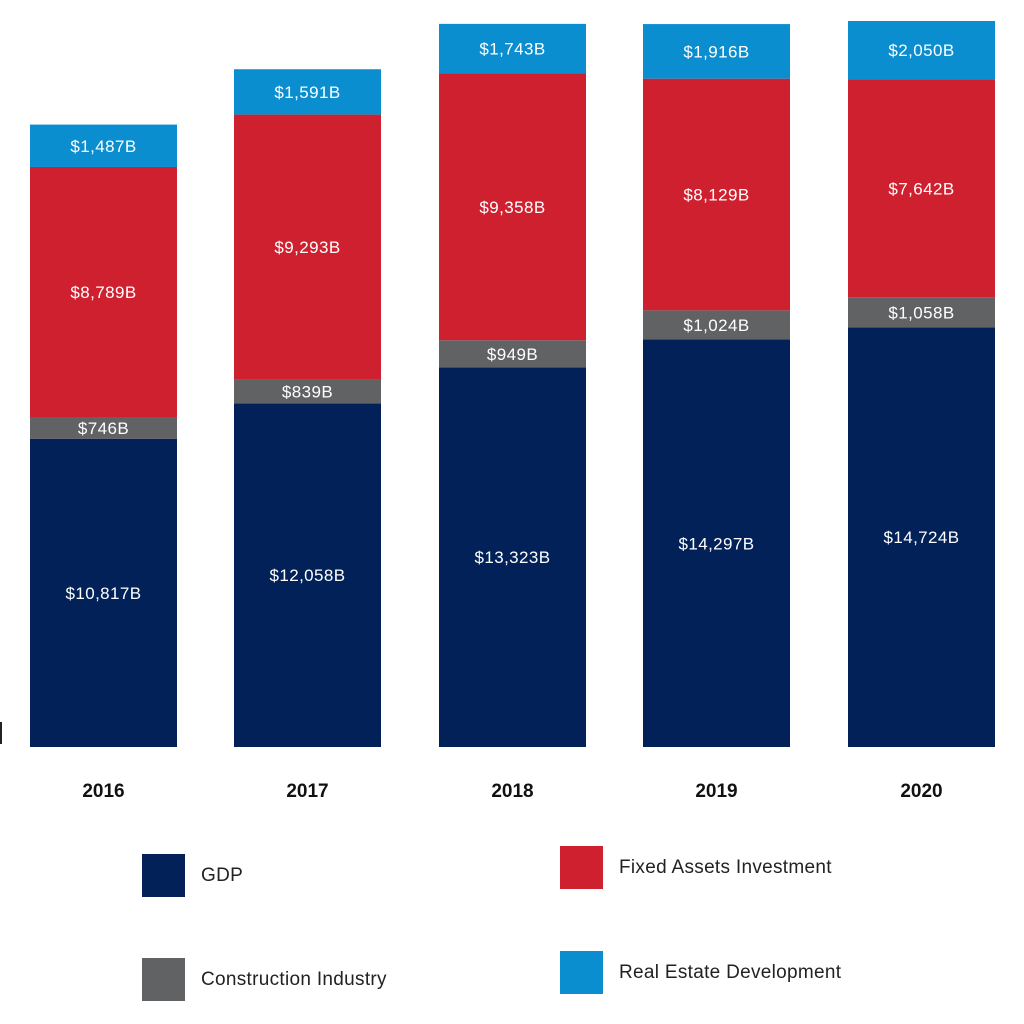 This screenshot has height=1024, width=1024. I want to click on data-label-real-estate-development-2017: $1,591B, so click(307, 92).